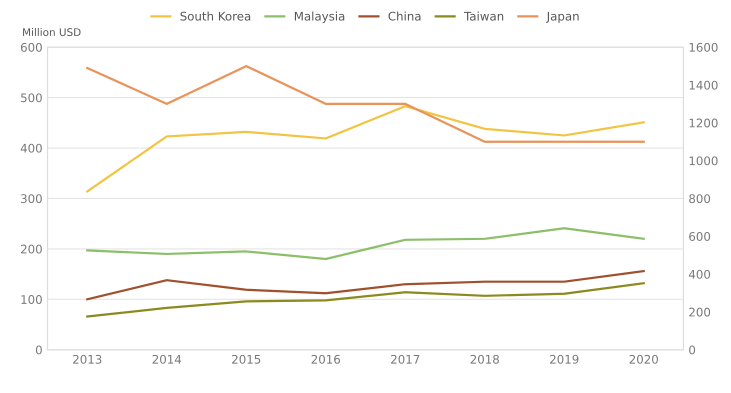 The width and height of the screenshot is (731, 393). I want to click on legend-label: Malaysia, so click(319, 17).